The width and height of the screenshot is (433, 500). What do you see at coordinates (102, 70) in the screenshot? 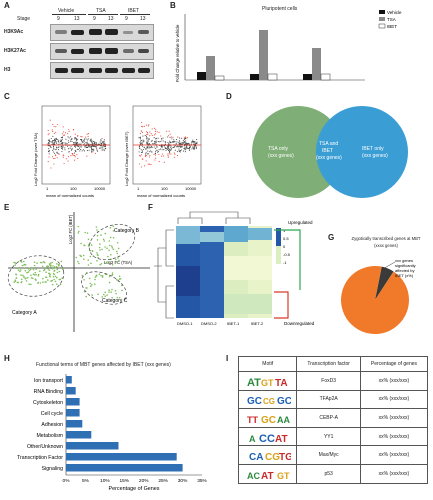
I see `blot-h3` at bounding box center [102, 70].